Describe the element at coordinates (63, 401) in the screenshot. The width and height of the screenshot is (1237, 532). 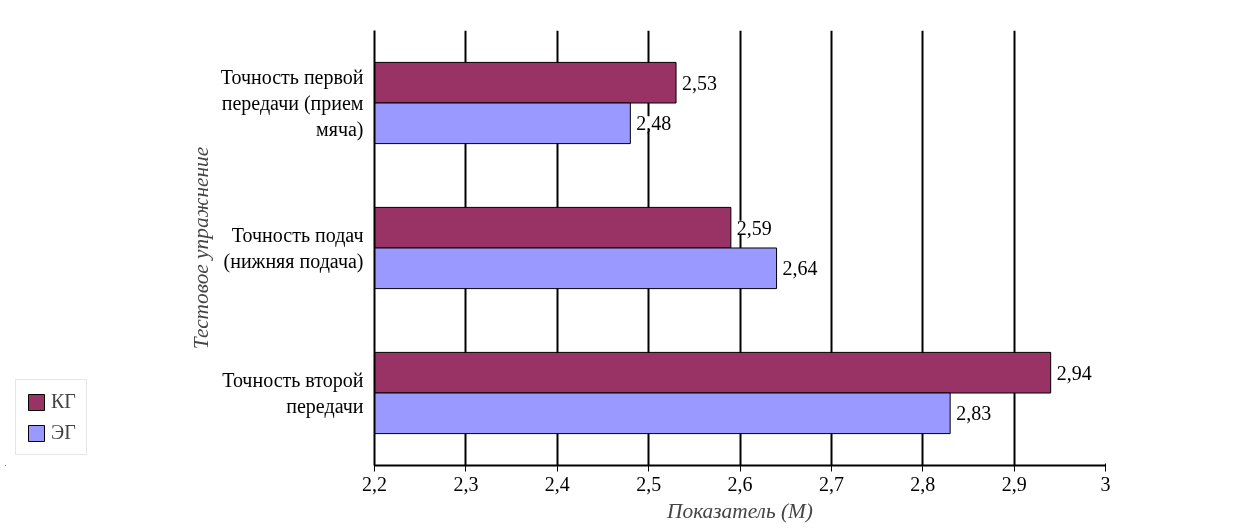
I see `legend-label: КГ` at that location.